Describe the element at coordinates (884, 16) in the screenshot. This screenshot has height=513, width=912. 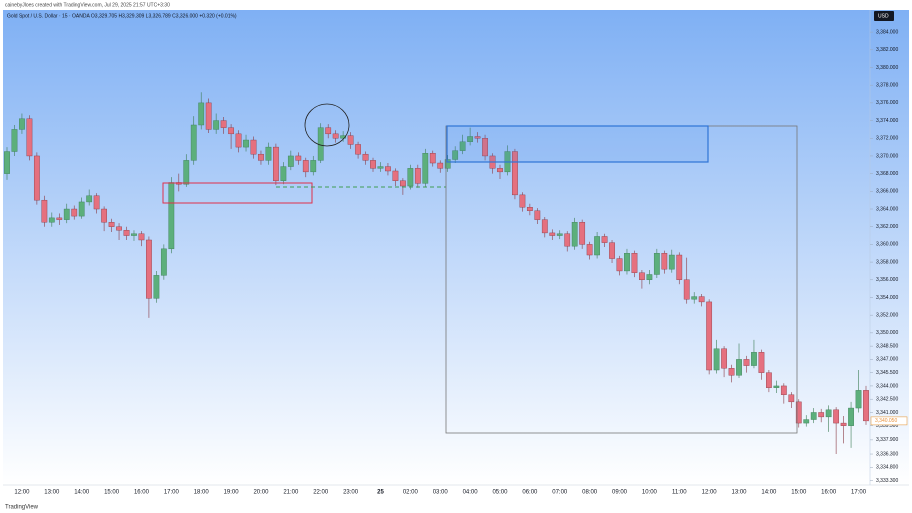
I see `currency-badge` at that location.